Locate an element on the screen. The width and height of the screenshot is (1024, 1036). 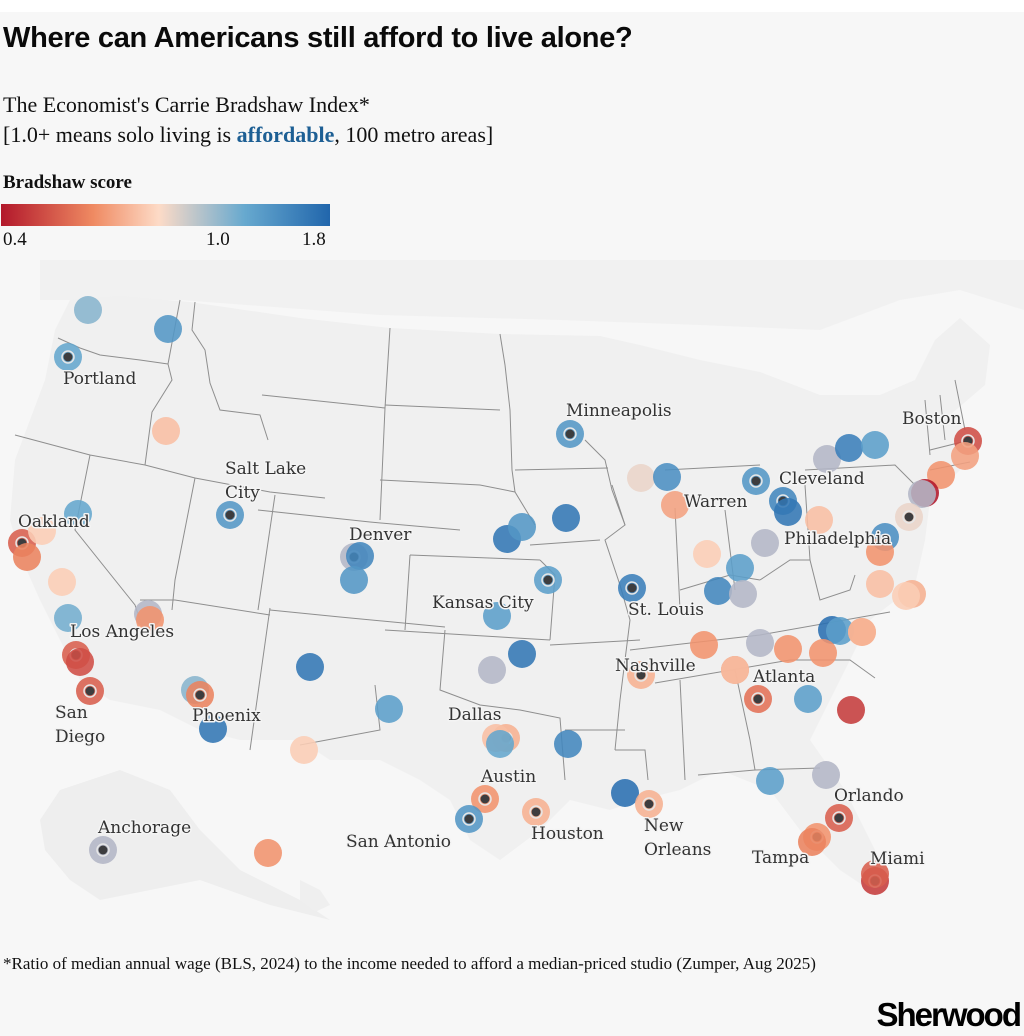
bubble: 0.7 is located at coordinates (27, 557).